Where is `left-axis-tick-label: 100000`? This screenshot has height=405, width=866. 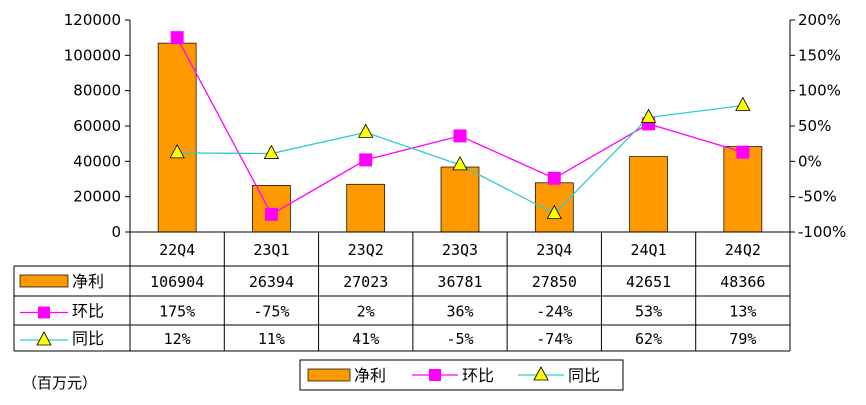 left-axis-tick-label: 100000 is located at coordinates (92, 55).